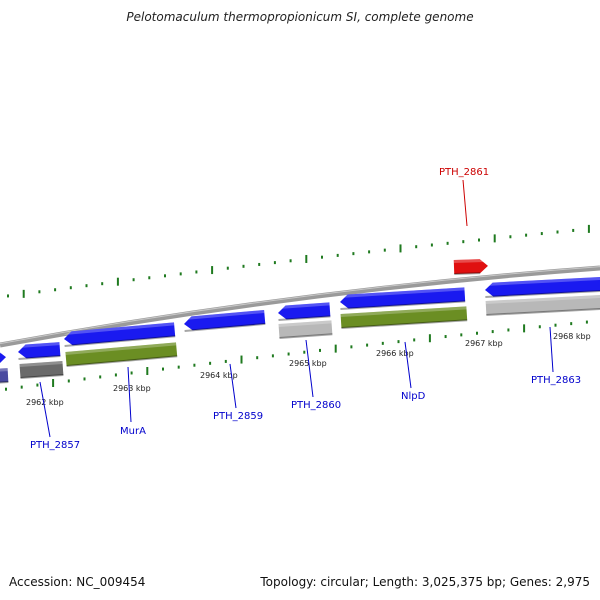  Describe the element at coordinates (316, 405) in the screenshot. I see `gene-label: PTH_2860` at that location.